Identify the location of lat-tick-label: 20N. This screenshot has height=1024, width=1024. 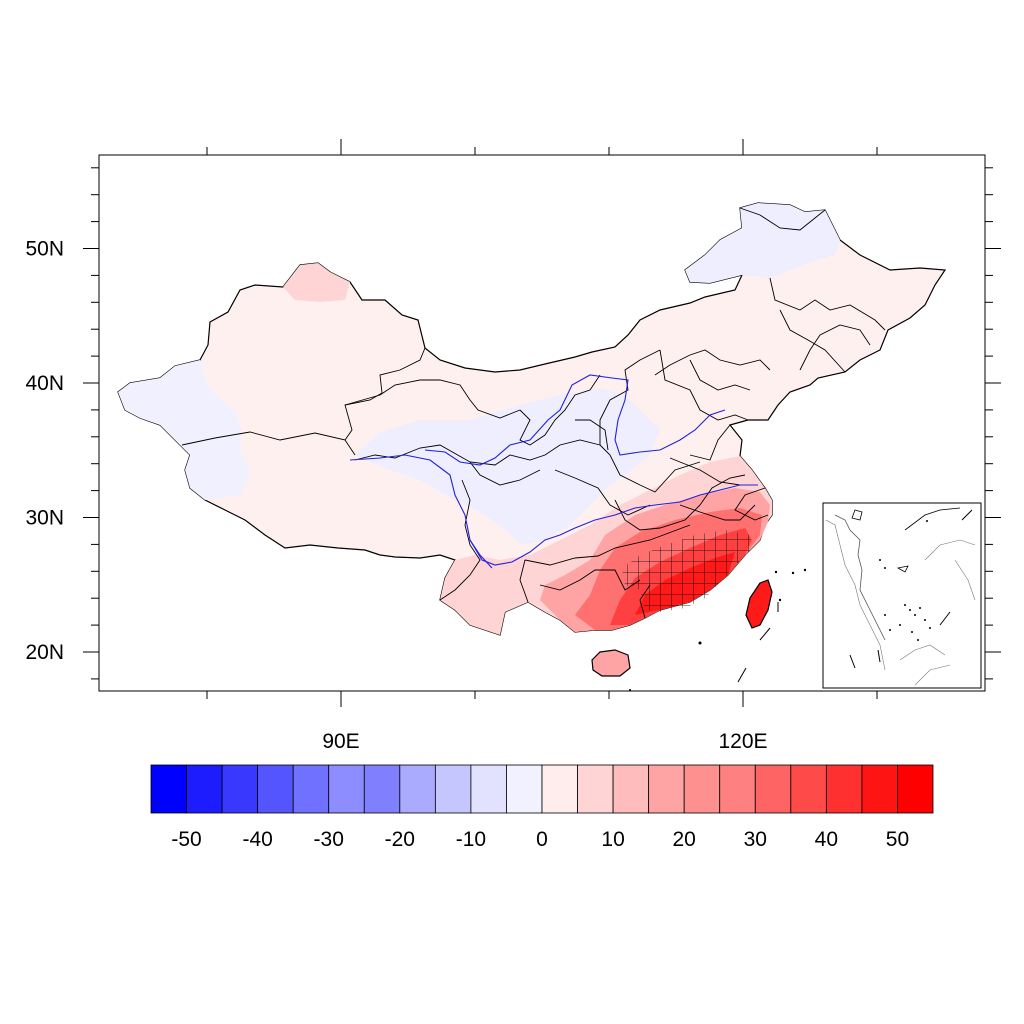
(44, 652).